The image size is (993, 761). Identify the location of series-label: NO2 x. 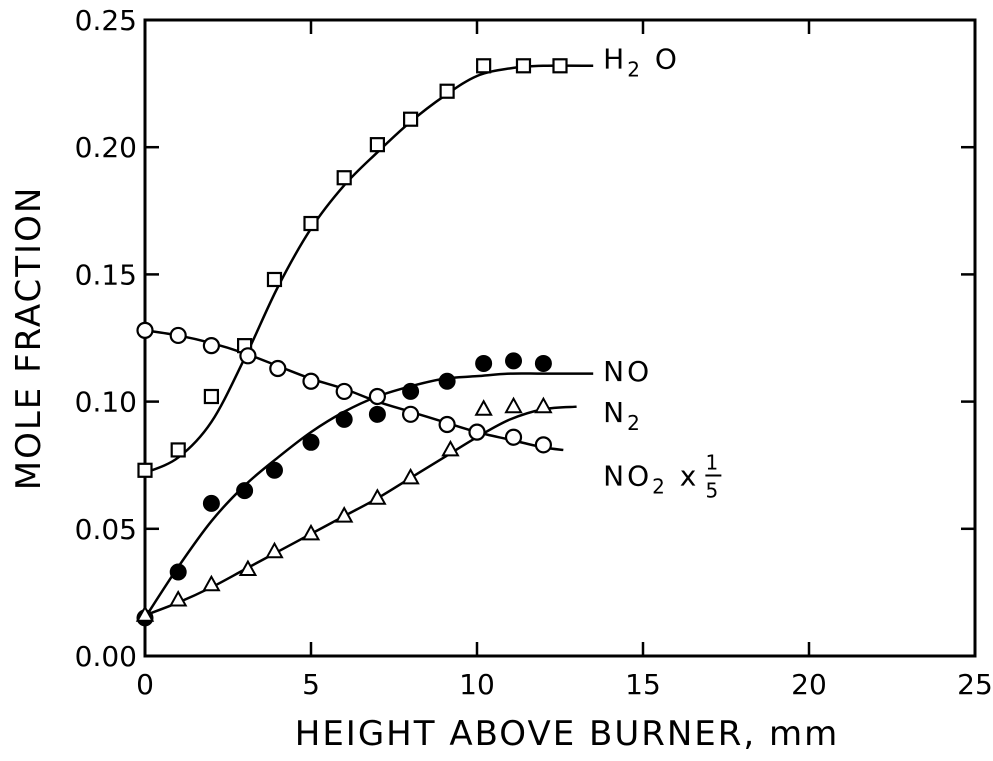
(651, 479).